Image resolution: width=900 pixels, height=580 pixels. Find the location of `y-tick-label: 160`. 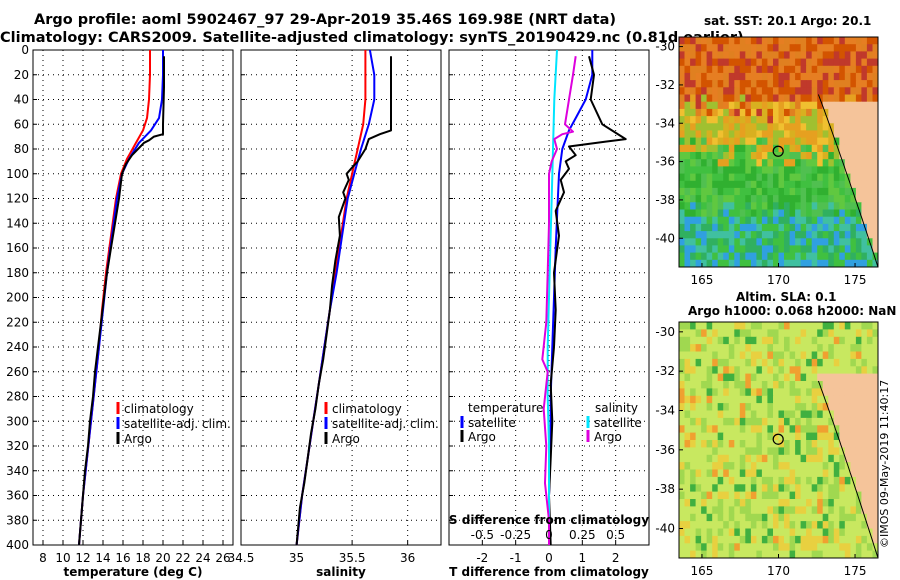

y-tick-label: 160 is located at coordinates (17, 248).